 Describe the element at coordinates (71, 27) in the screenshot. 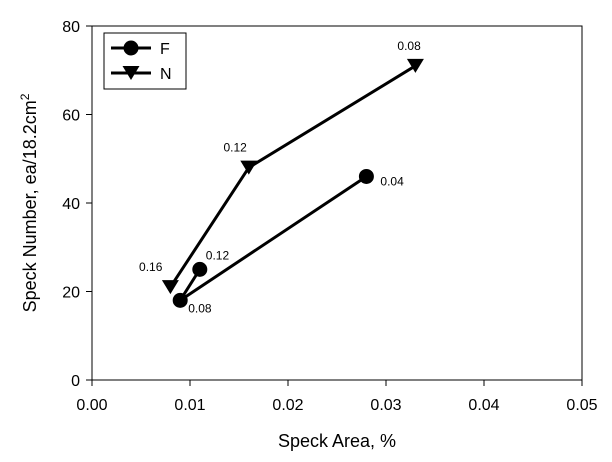

I see `y-tick-label: 80` at that location.